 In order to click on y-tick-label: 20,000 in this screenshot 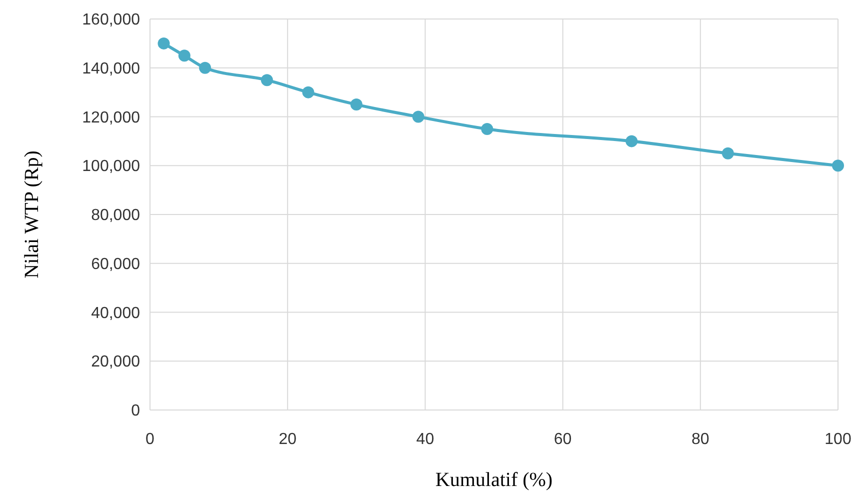, I will do `click(115, 362)`.